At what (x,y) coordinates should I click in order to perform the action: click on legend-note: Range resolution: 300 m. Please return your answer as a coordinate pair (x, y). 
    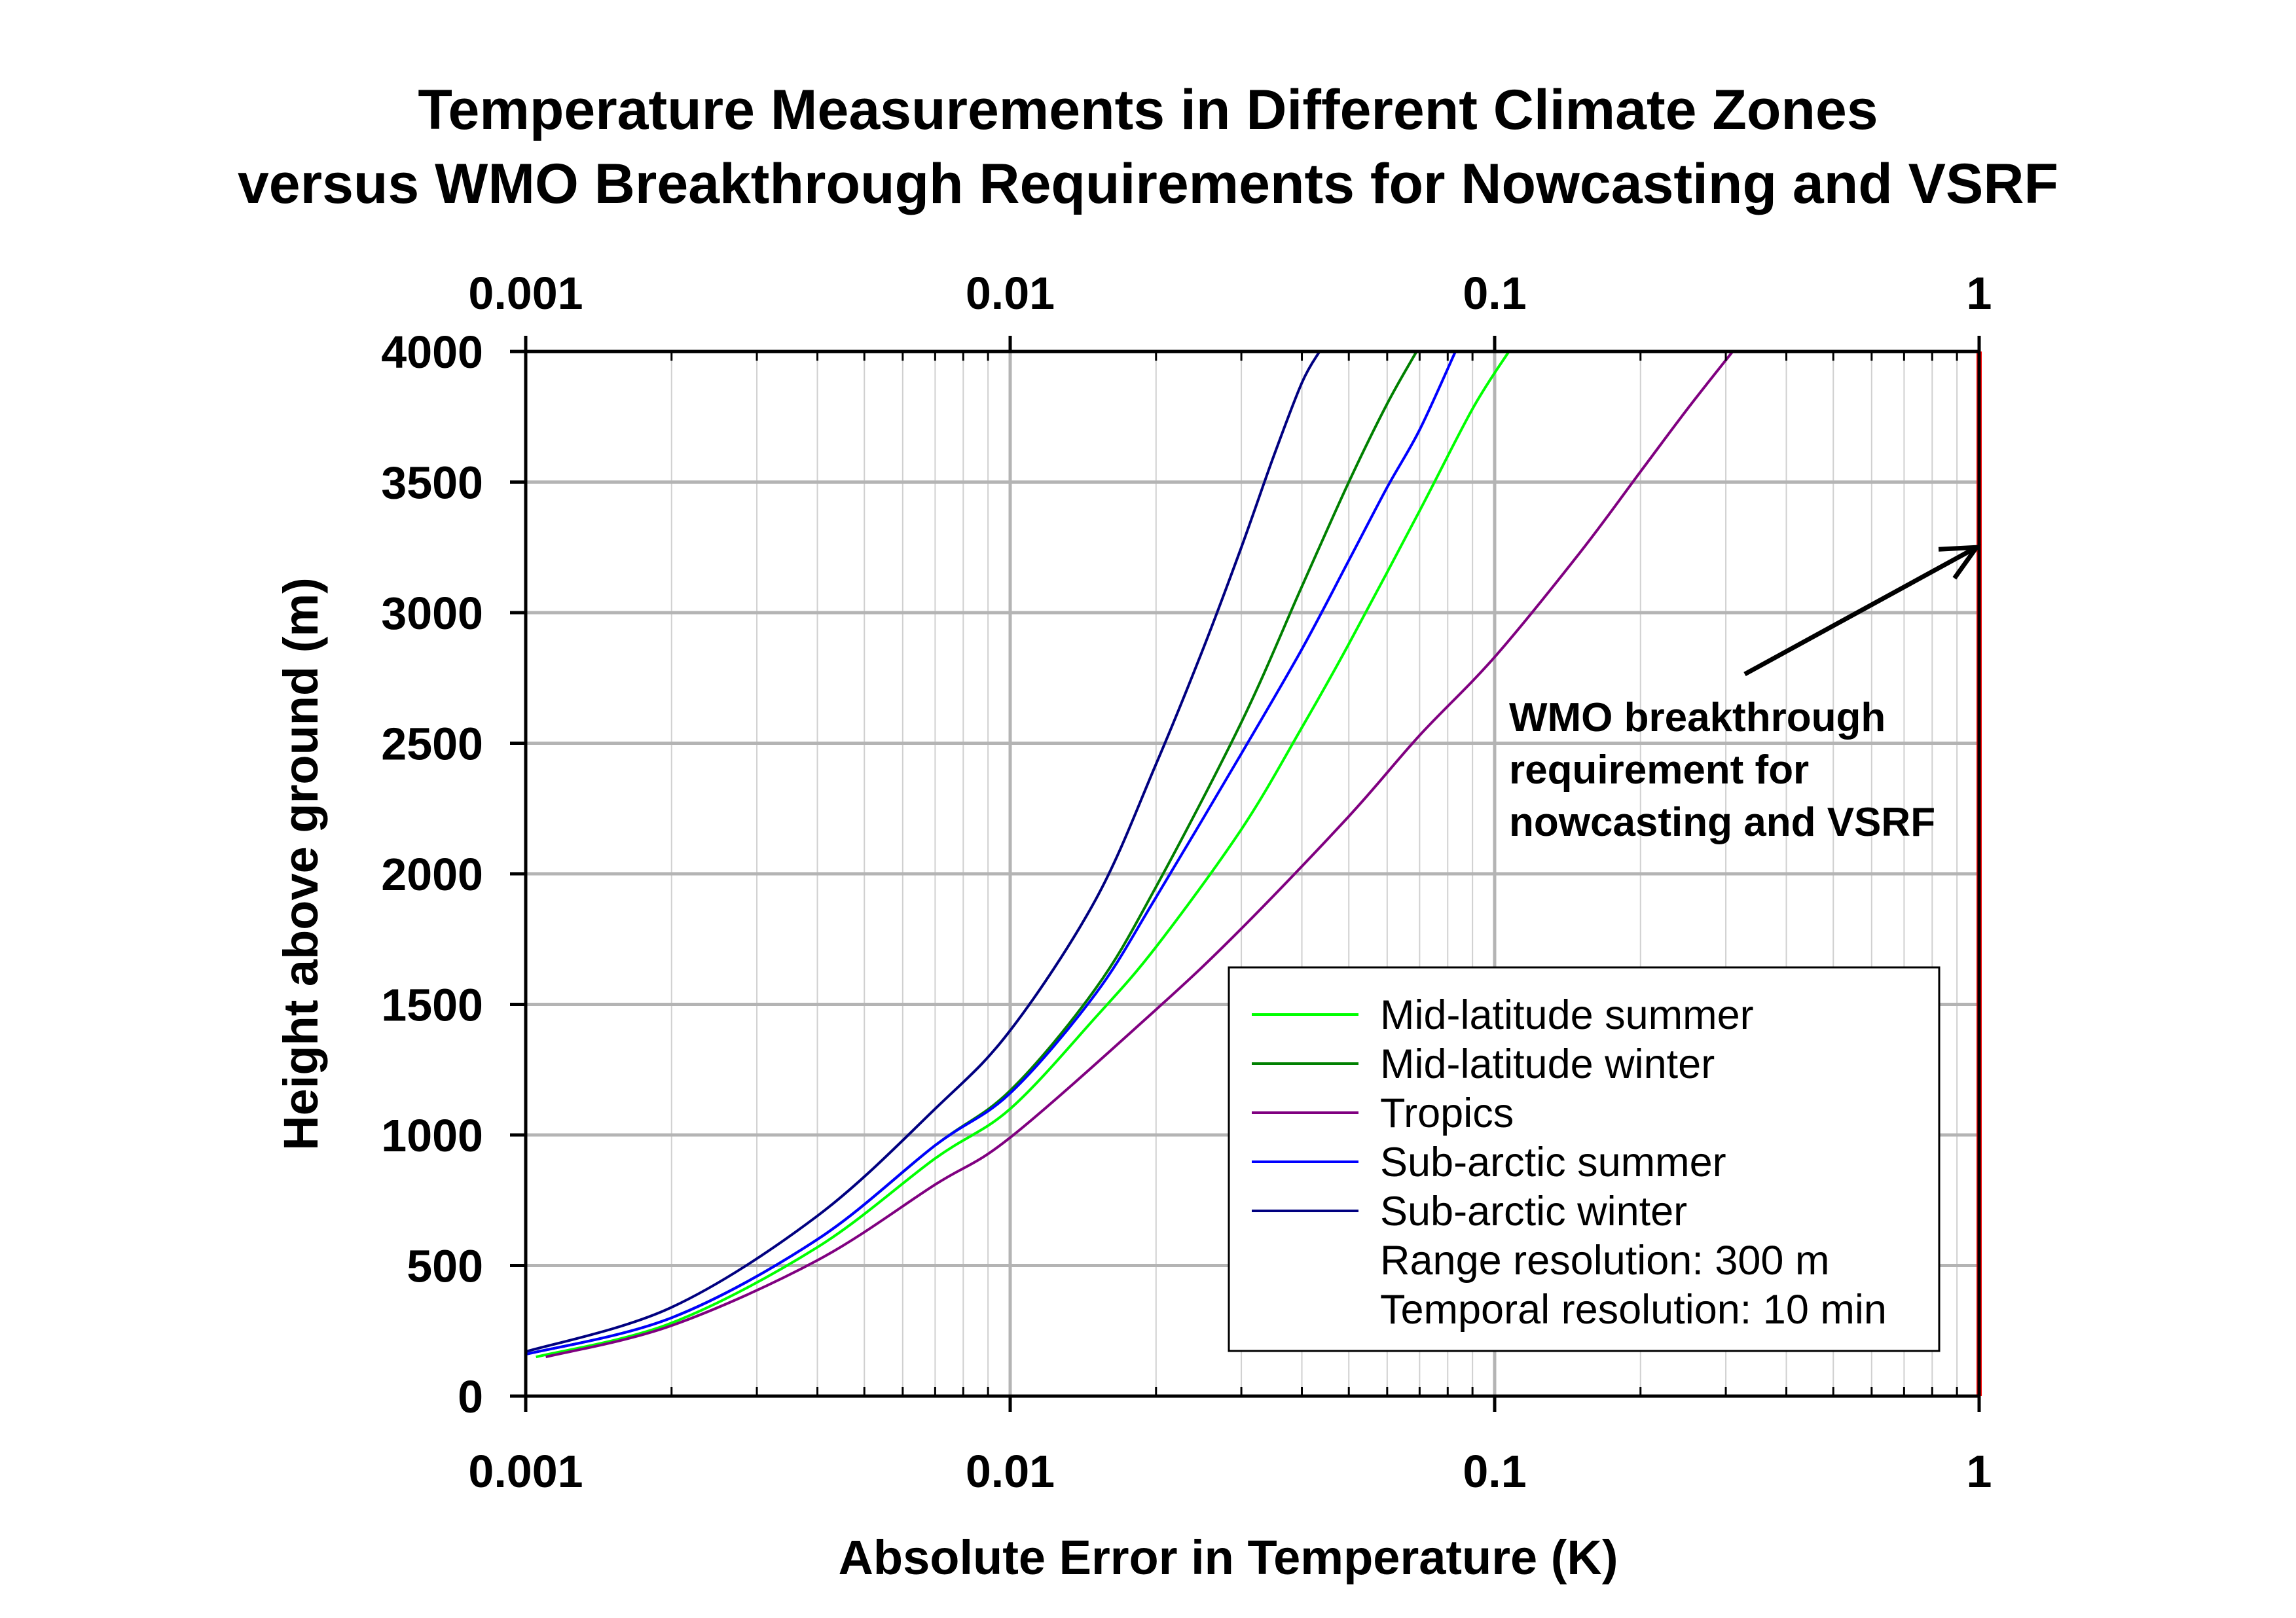
    Looking at the image, I should click on (1604, 1261).